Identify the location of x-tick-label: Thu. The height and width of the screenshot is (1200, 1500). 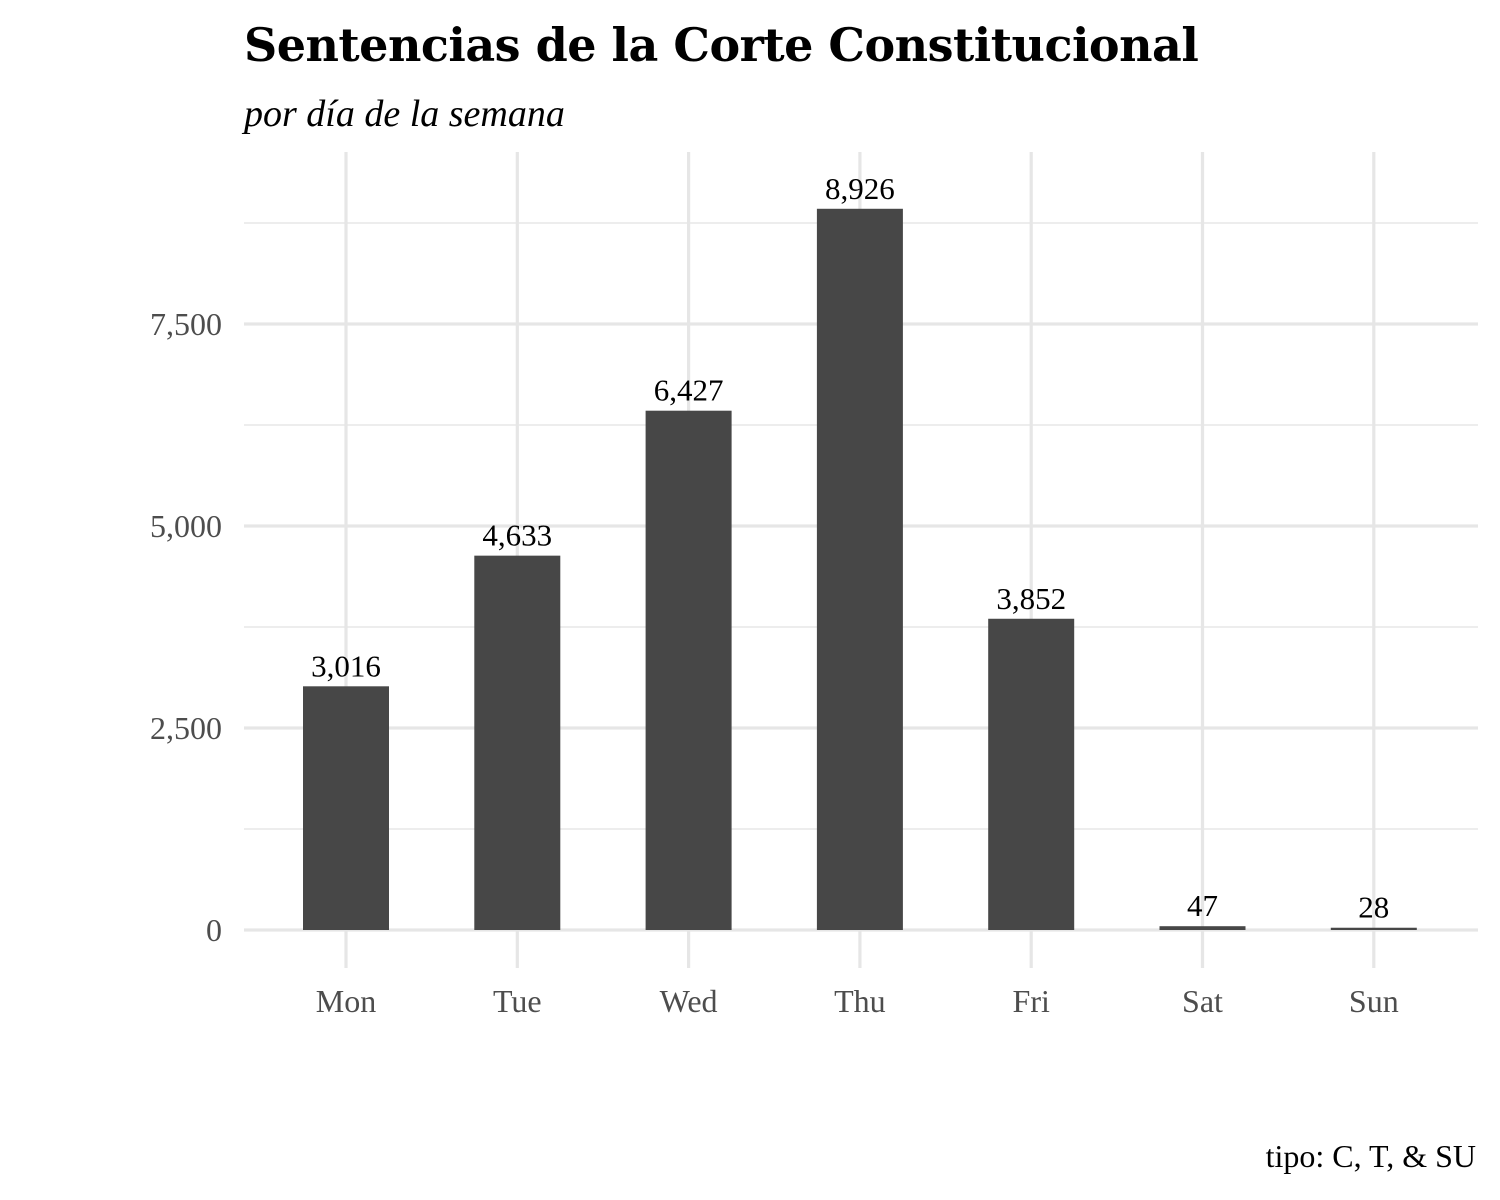
(860, 1001).